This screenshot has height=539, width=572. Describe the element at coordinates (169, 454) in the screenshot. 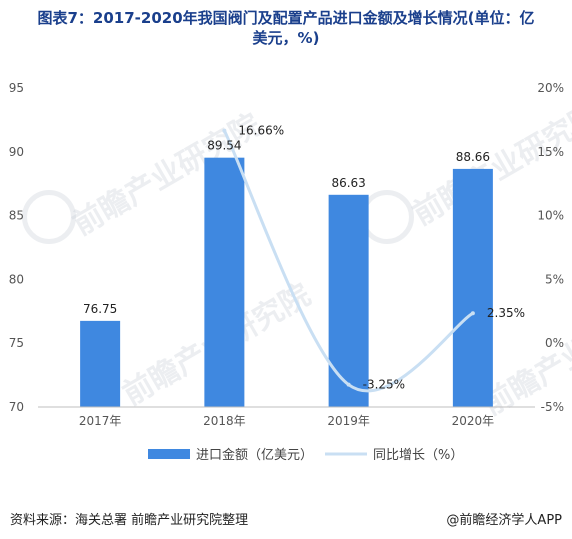

I see `legend-bar-swatch` at that location.